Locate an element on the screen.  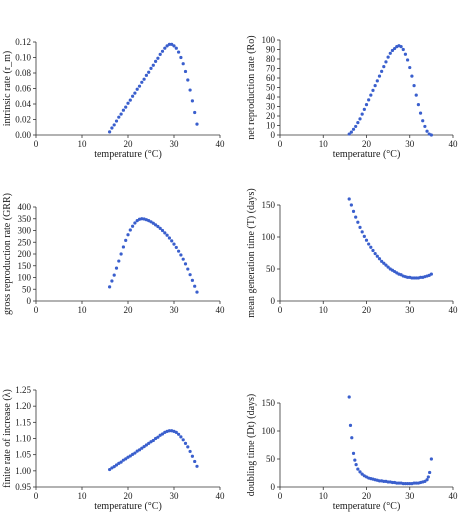
y-tick-label: 0.04 is located at coordinates (23, 104).